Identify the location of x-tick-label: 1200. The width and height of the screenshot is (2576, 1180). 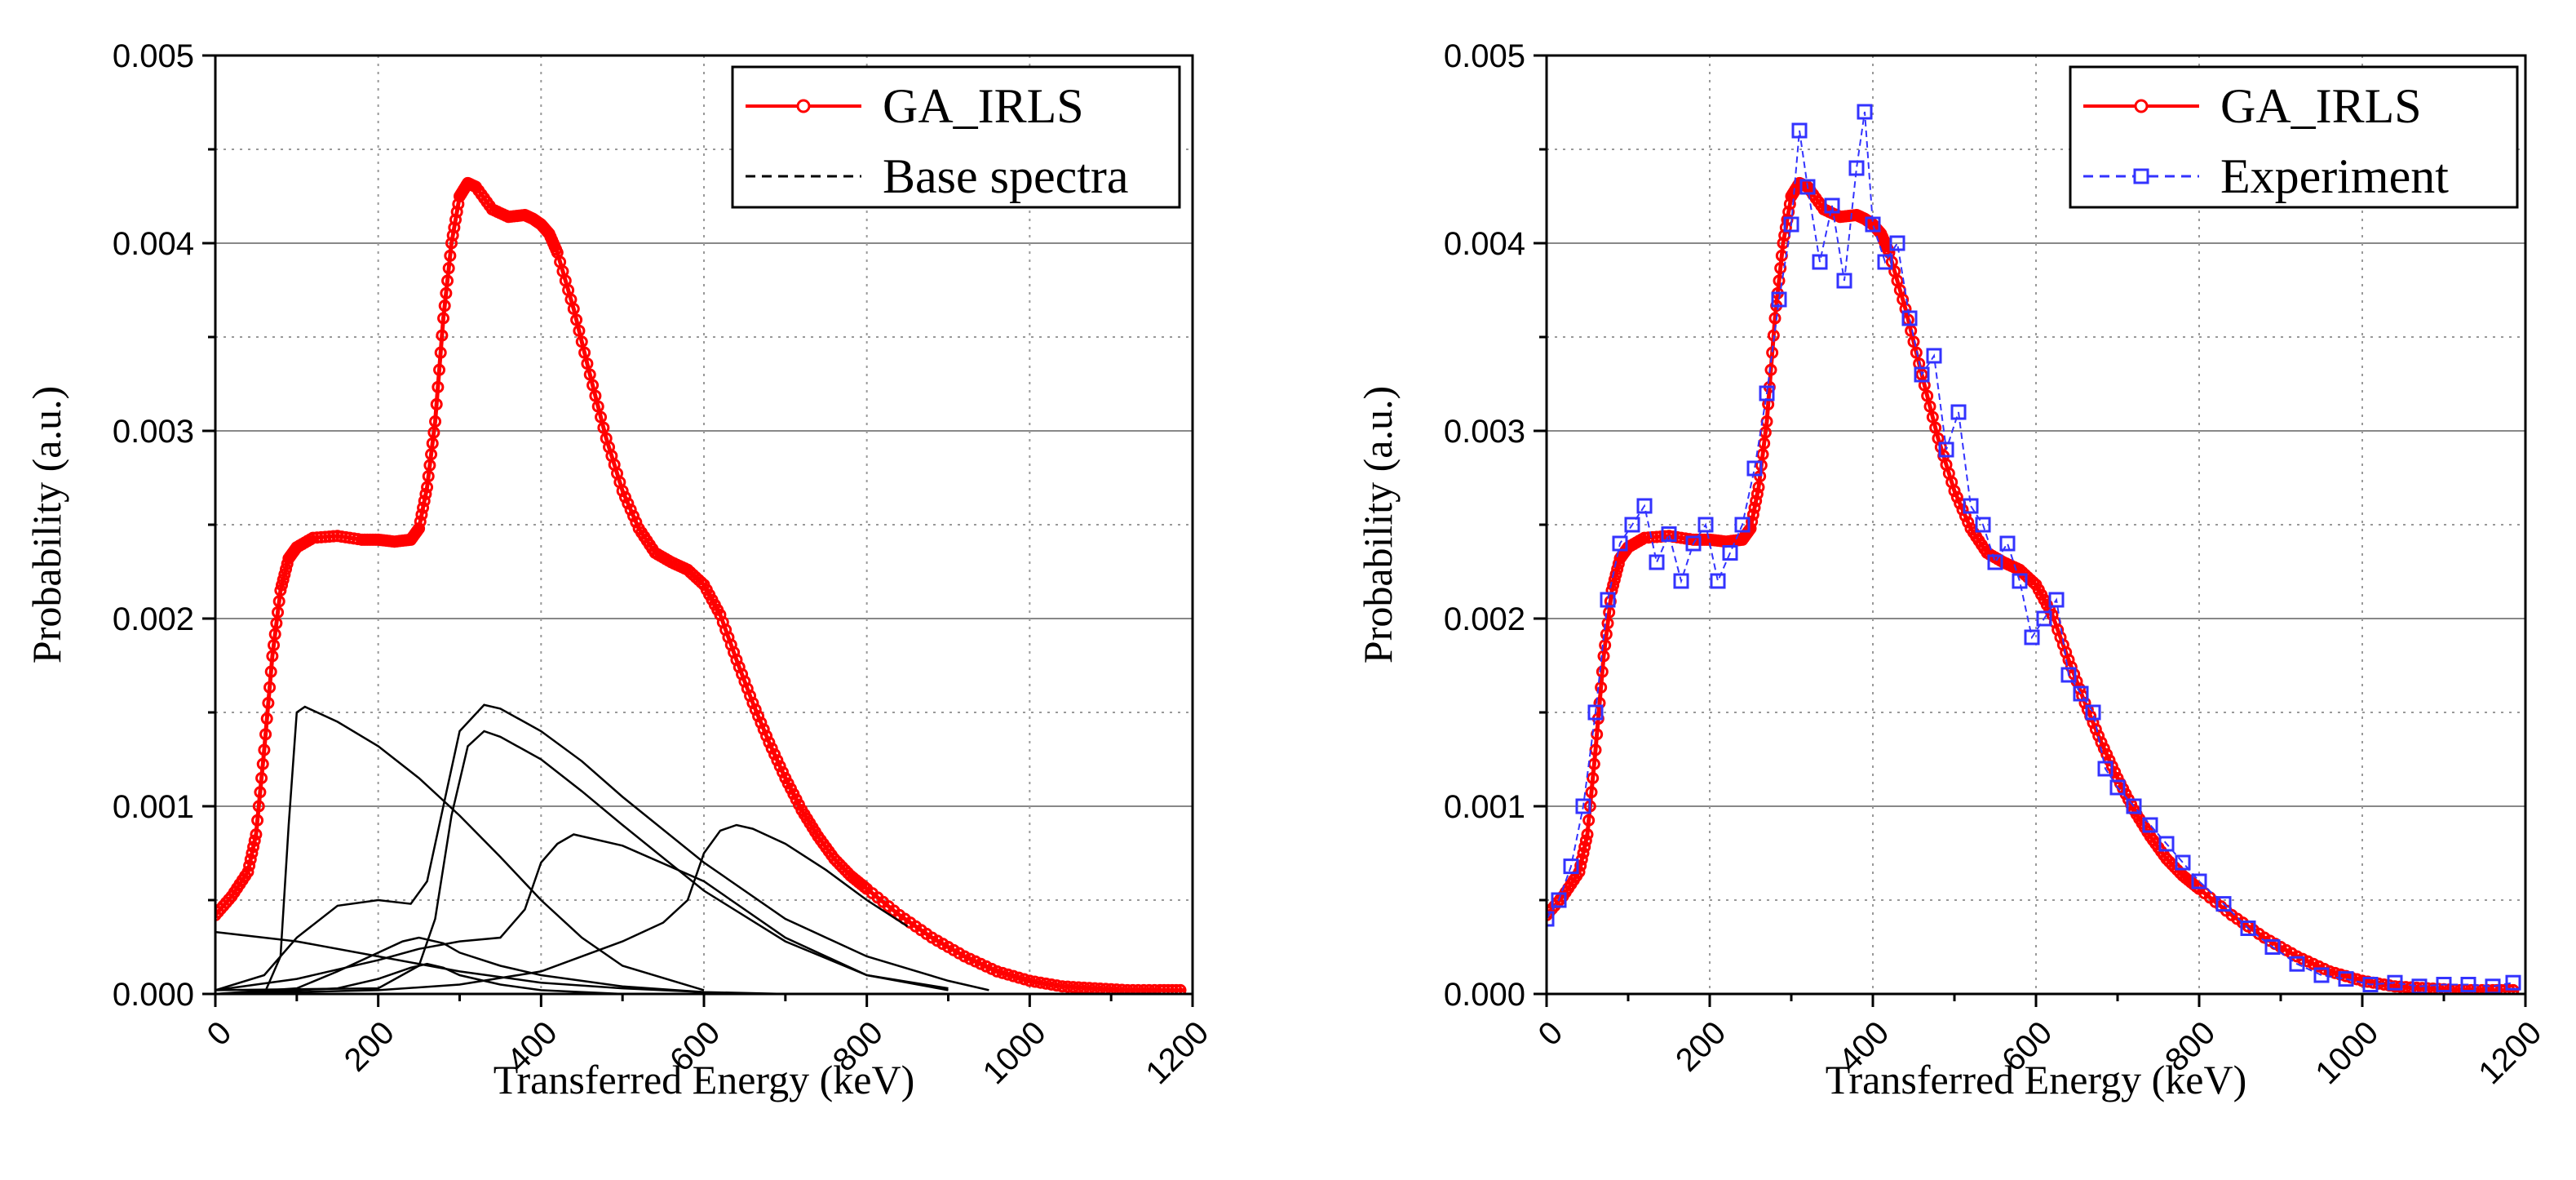
(2510, 1052).